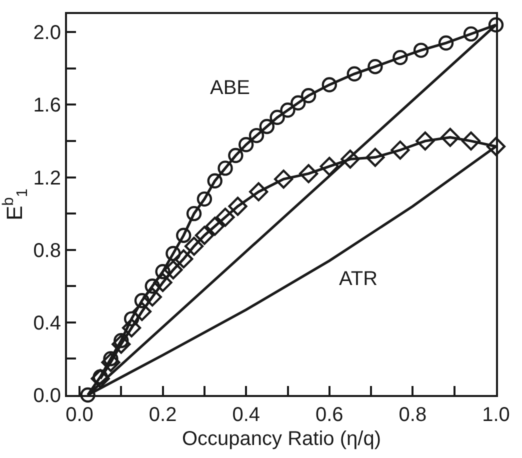 The height and width of the screenshot is (458, 522). What do you see at coordinates (162, 415) in the screenshot?
I see `x-tick-label: 0.2` at bounding box center [162, 415].